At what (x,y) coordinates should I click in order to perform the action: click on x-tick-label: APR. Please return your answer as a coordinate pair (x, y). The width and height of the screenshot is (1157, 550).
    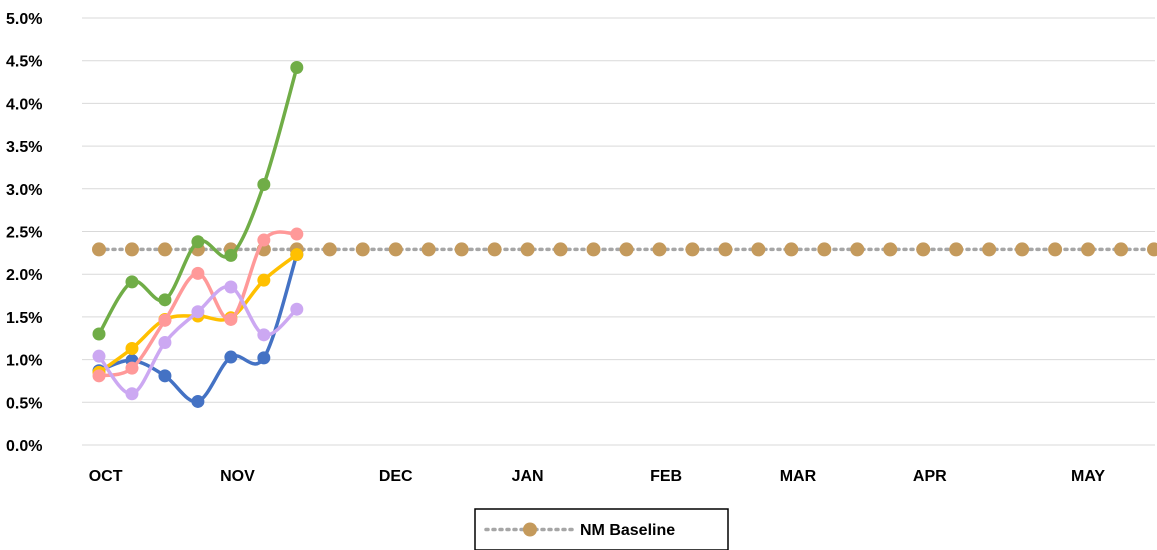
    Looking at the image, I should click on (930, 476).